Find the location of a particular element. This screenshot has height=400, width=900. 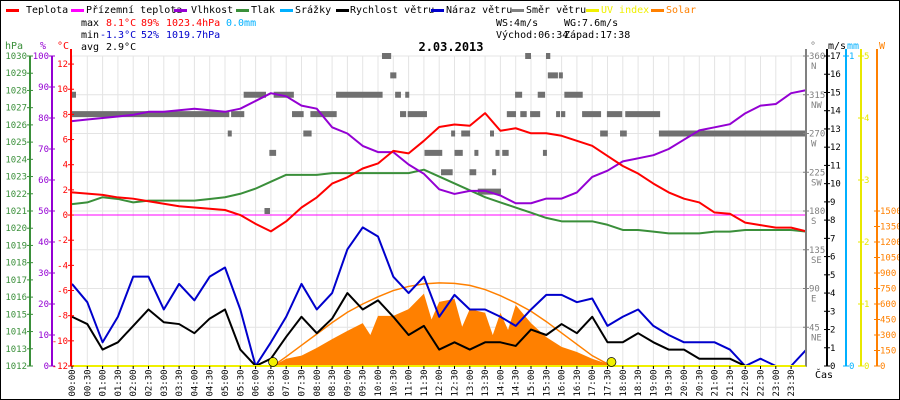

time-tick-label: 19:30 is located at coordinates (670, 382).